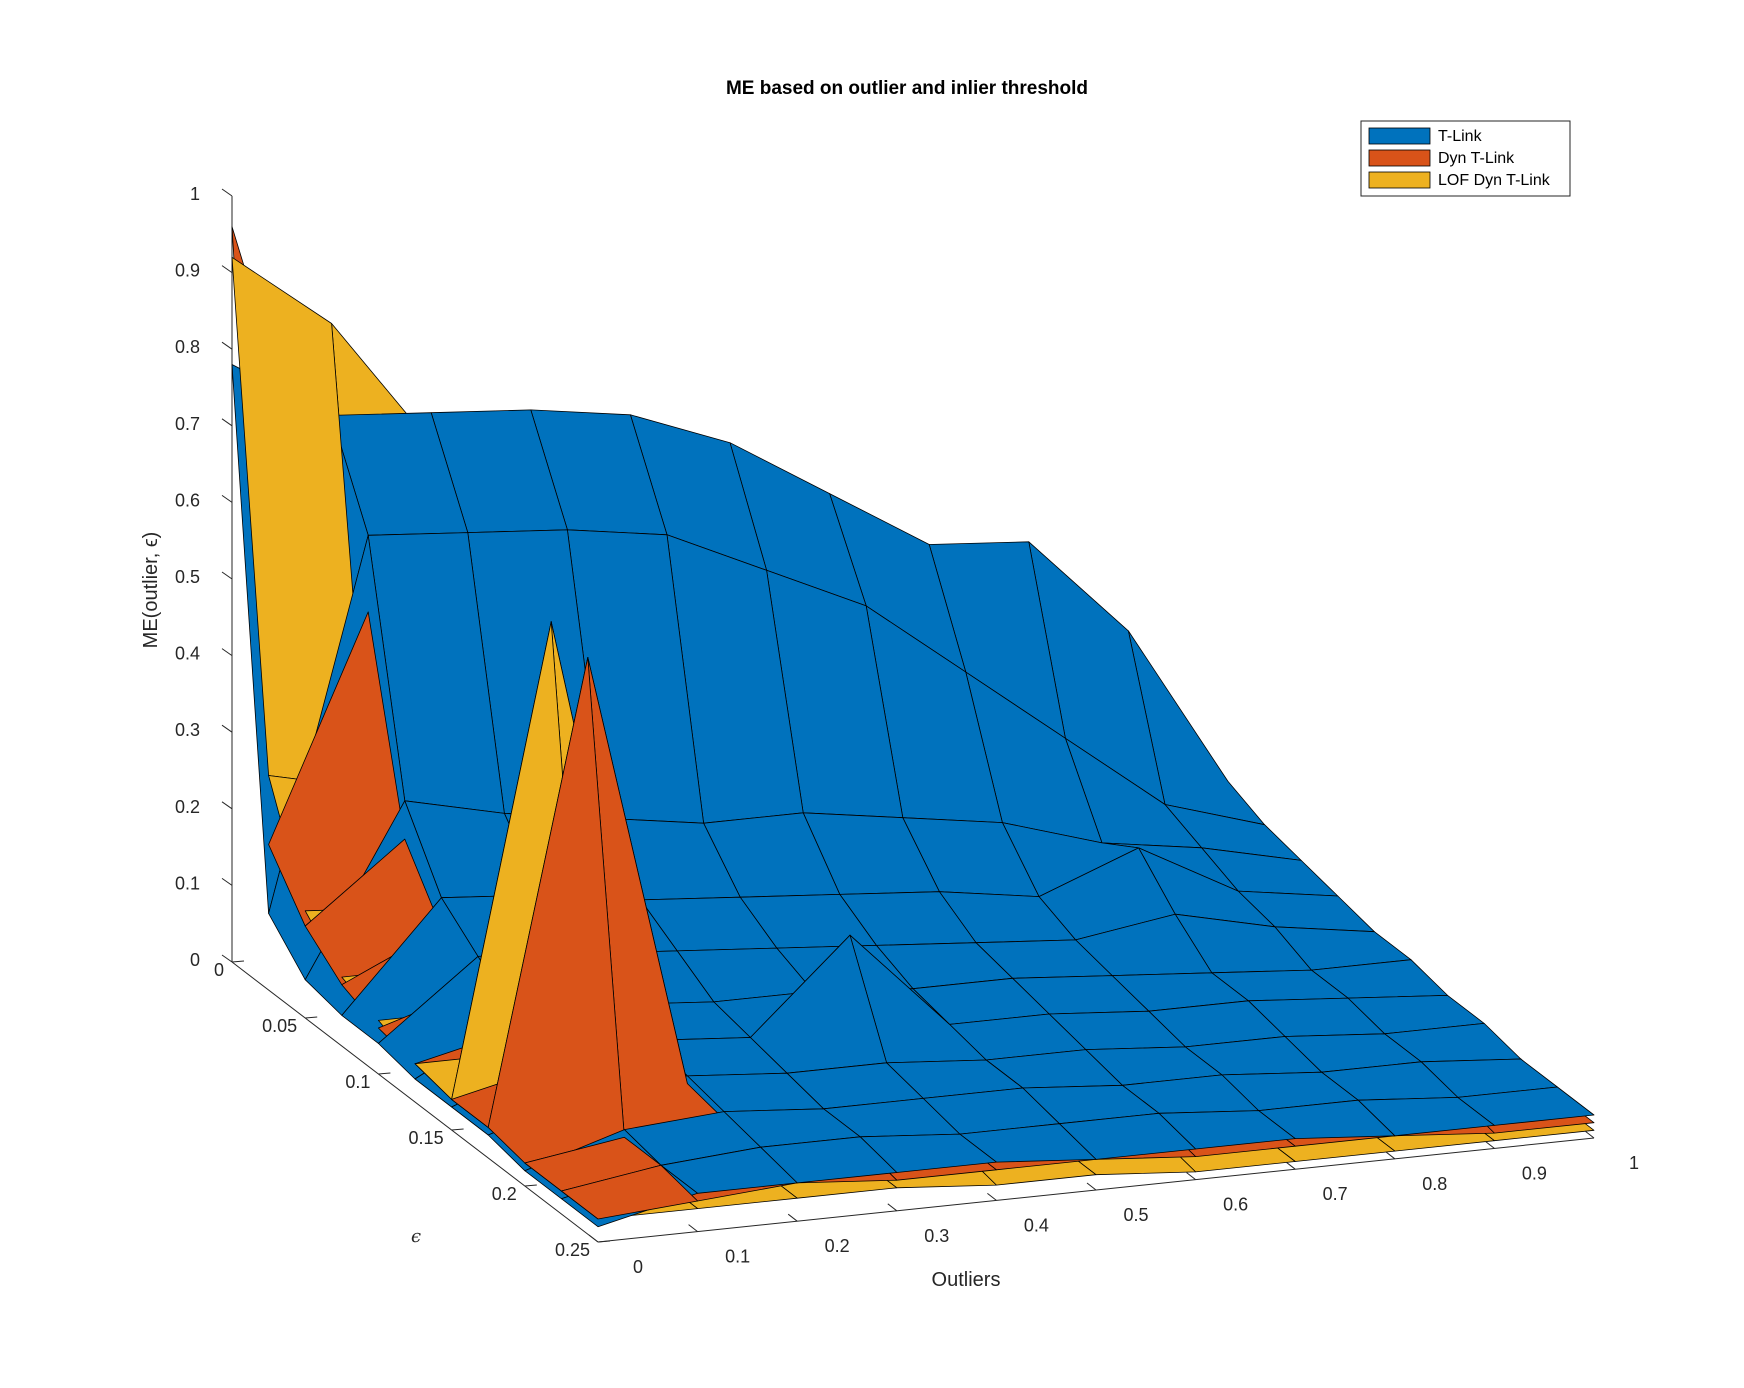  Describe the element at coordinates (187, 500) in the screenshot. I see `z-tick-label: 0.6` at that location.